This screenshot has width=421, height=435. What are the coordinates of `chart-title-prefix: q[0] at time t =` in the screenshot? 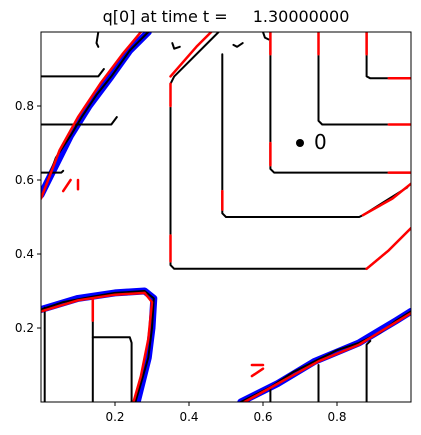 It's located at (165, 16).